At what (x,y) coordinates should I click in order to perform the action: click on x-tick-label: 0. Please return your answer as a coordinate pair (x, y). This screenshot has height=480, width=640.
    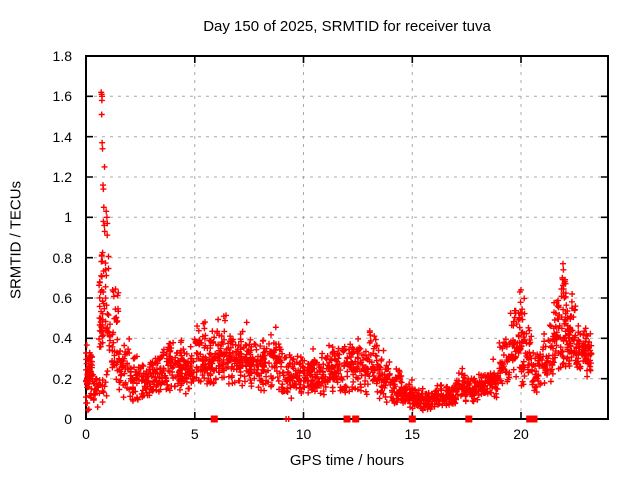
    Looking at the image, I should click on (86, 434).